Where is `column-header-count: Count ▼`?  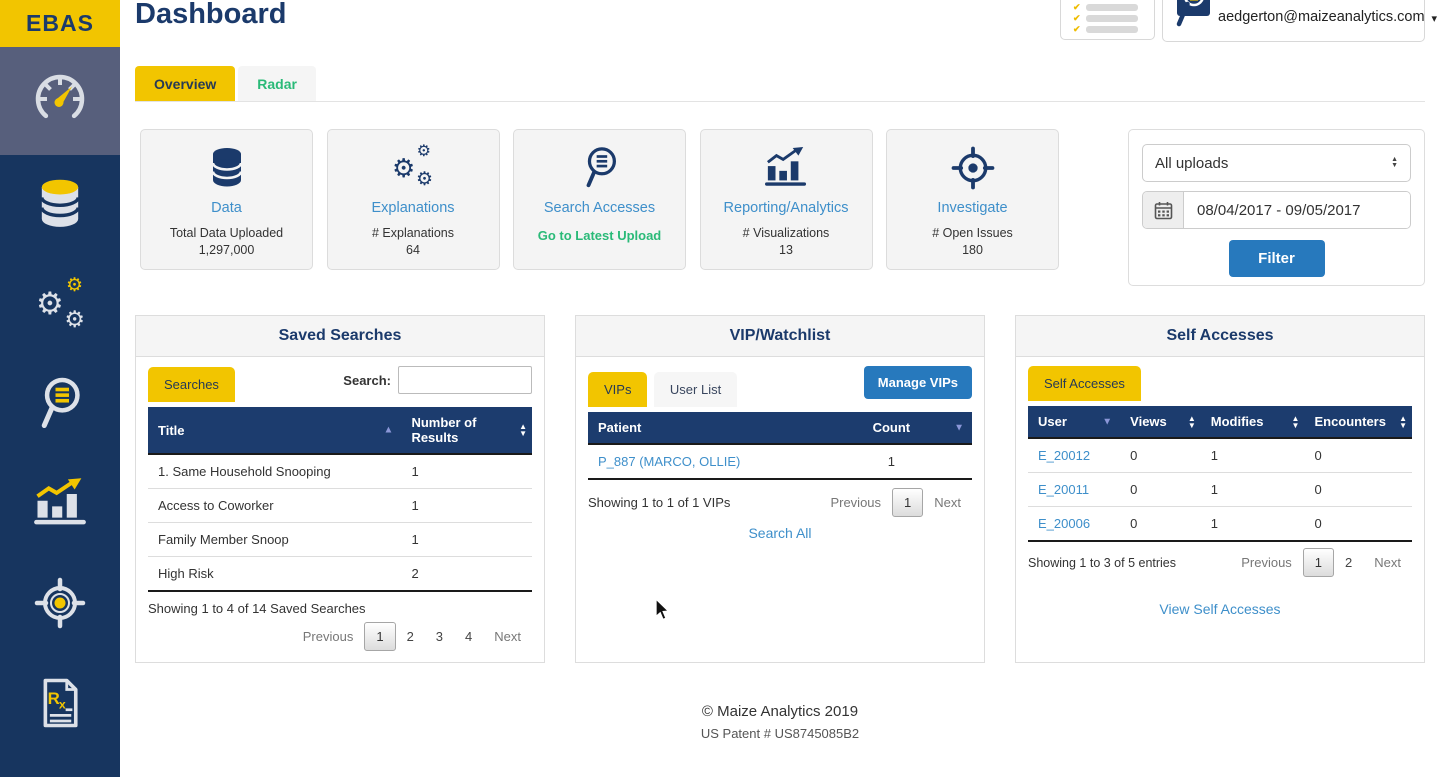 column-header-count: Count ▼ is located at coordinates (891, 428).